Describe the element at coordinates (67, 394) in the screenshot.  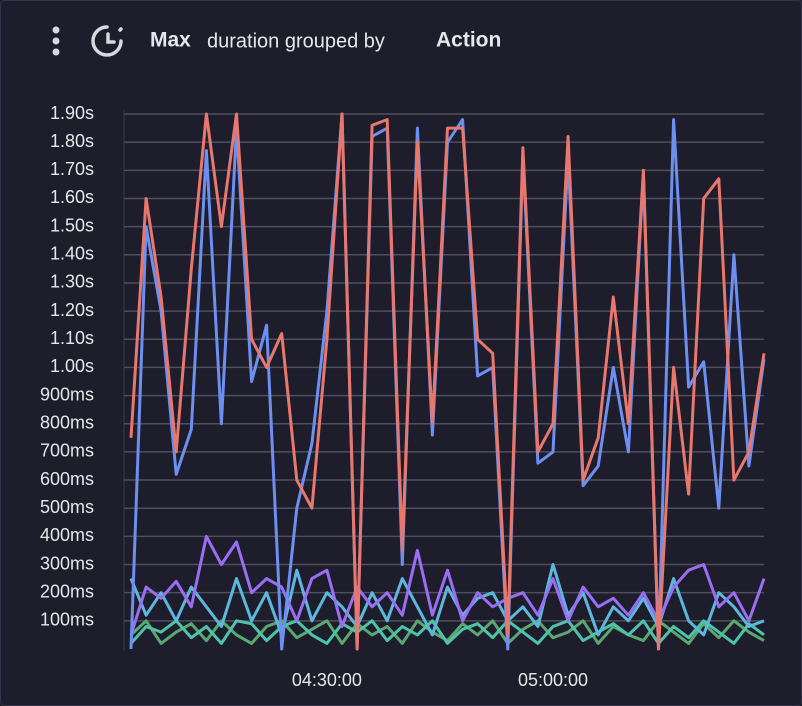
I see `y-tick-label: 900ms` at that location.